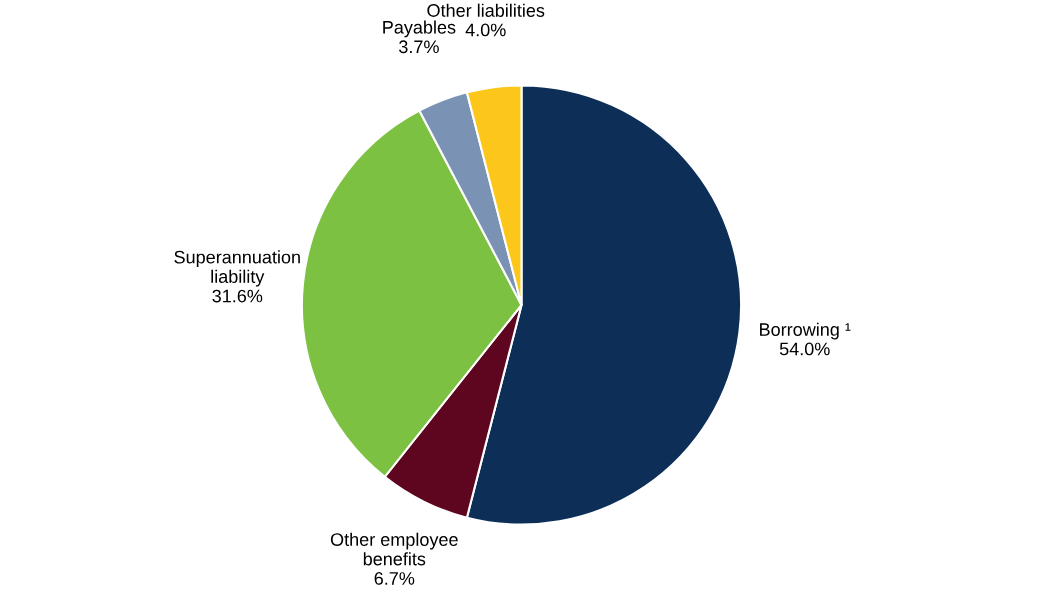 The height and width of the screenshot is (610, 1043). I want to click on data-label: 4.0%, so click(485, 30).